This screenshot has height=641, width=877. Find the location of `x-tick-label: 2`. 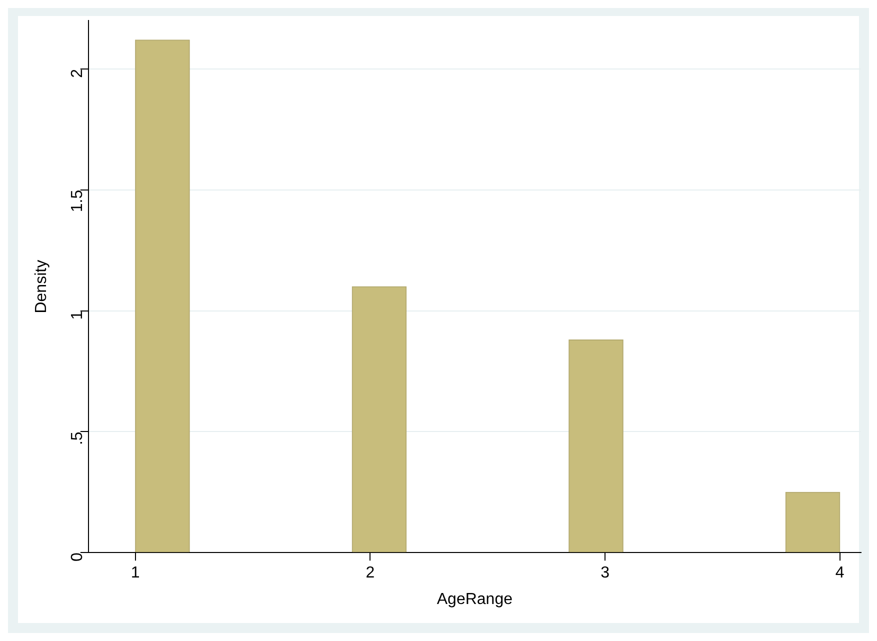

x-tick-label: 2 is located at coordinates (370, 573).